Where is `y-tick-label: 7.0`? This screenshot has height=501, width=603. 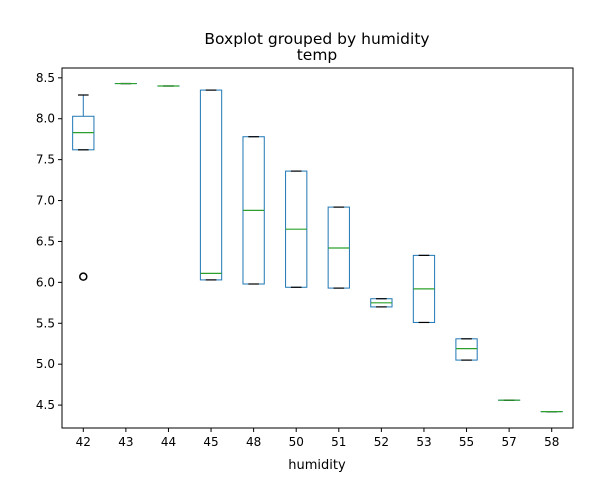 y-tick-label: 7.0 is located at coordinates (45, 201).